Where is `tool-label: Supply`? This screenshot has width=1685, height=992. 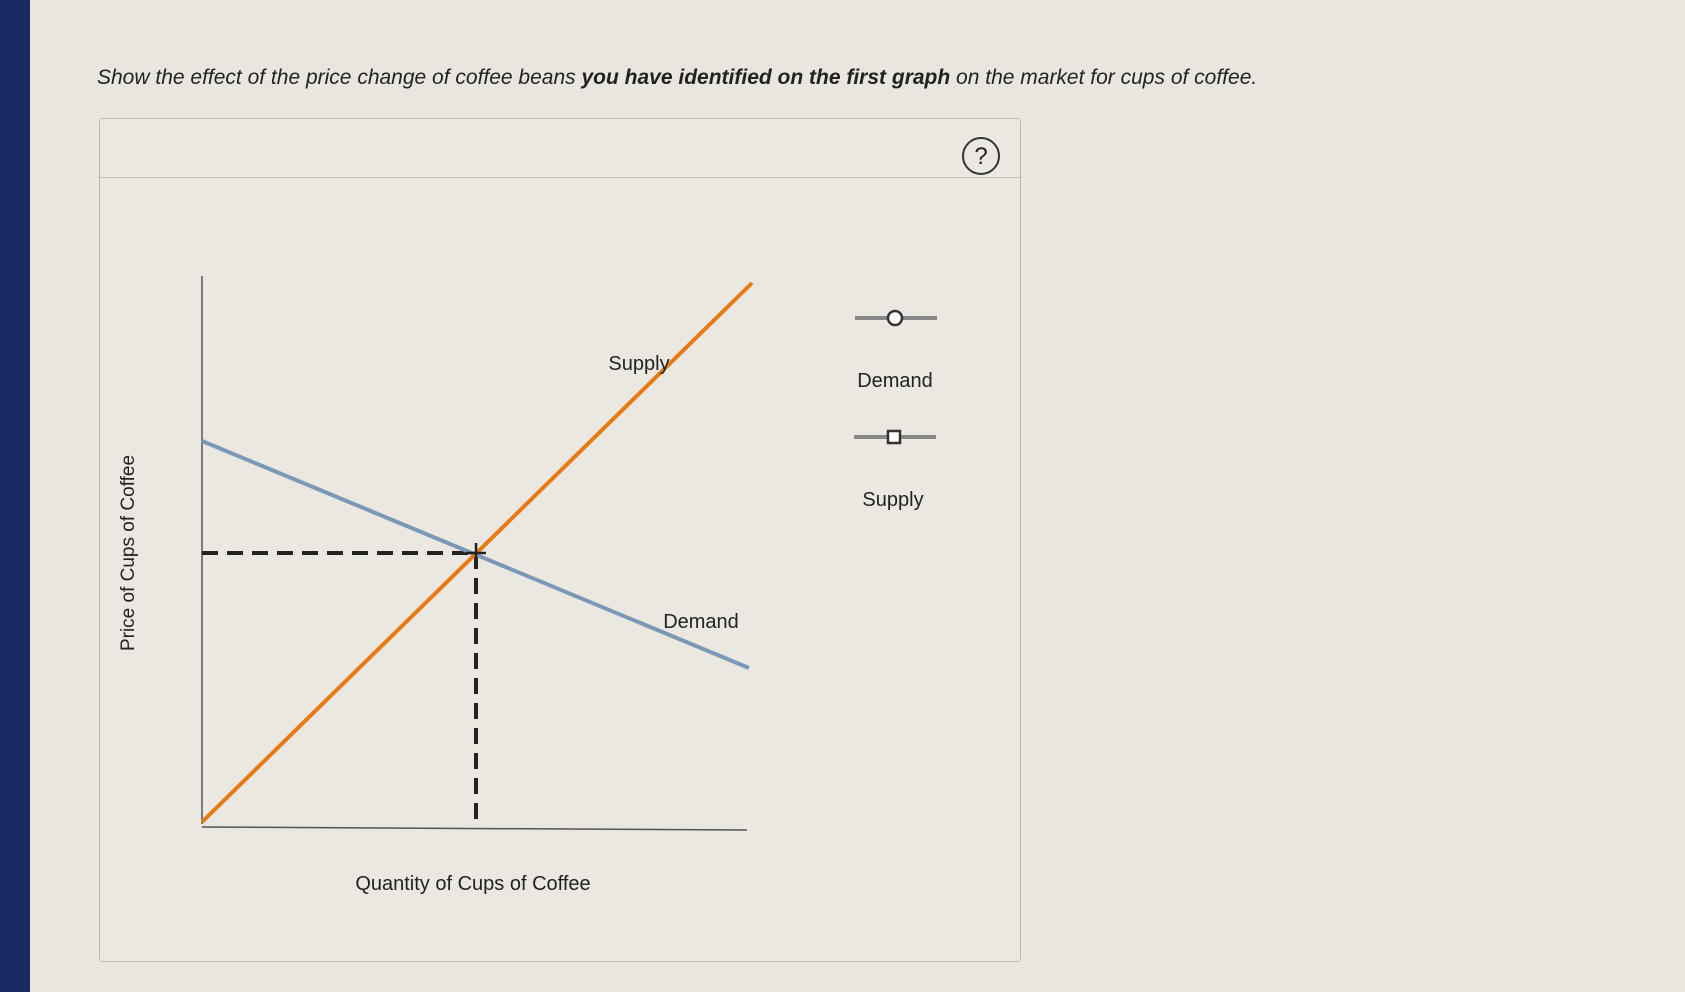
tool-label: Supply is located at coordinates (892, 500).